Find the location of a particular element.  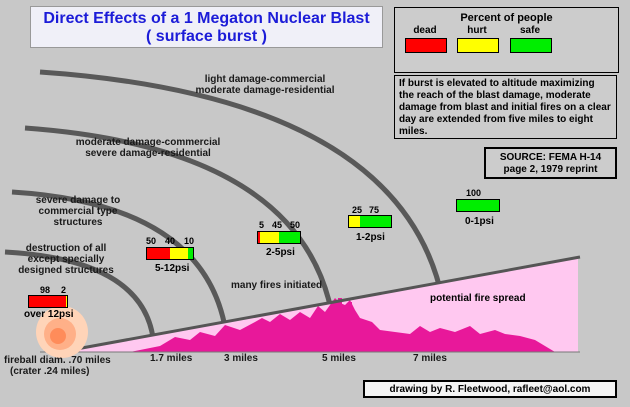

fireball-line1: fireball diam. .70 miles is located at coordinates (57, 360).